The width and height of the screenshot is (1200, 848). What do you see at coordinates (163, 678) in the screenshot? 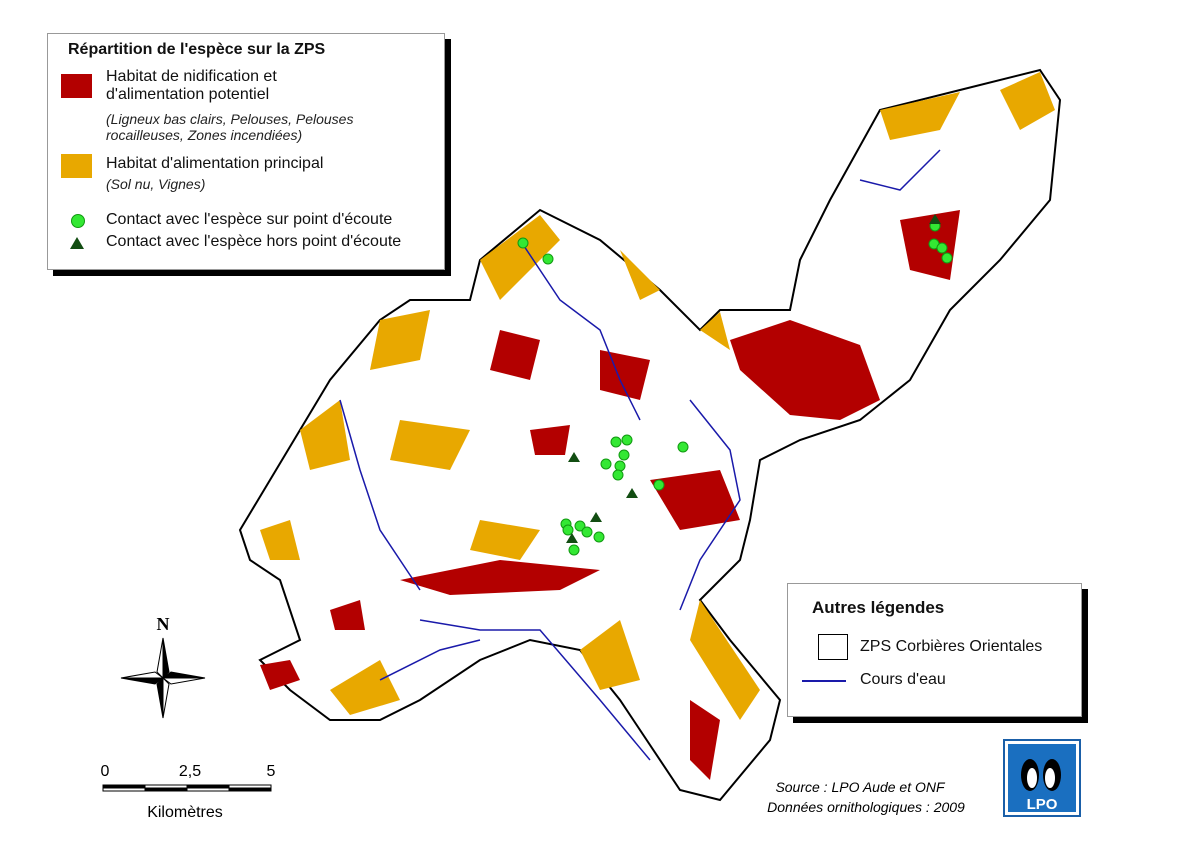
I see `compass` at bounding box center [163, 678].